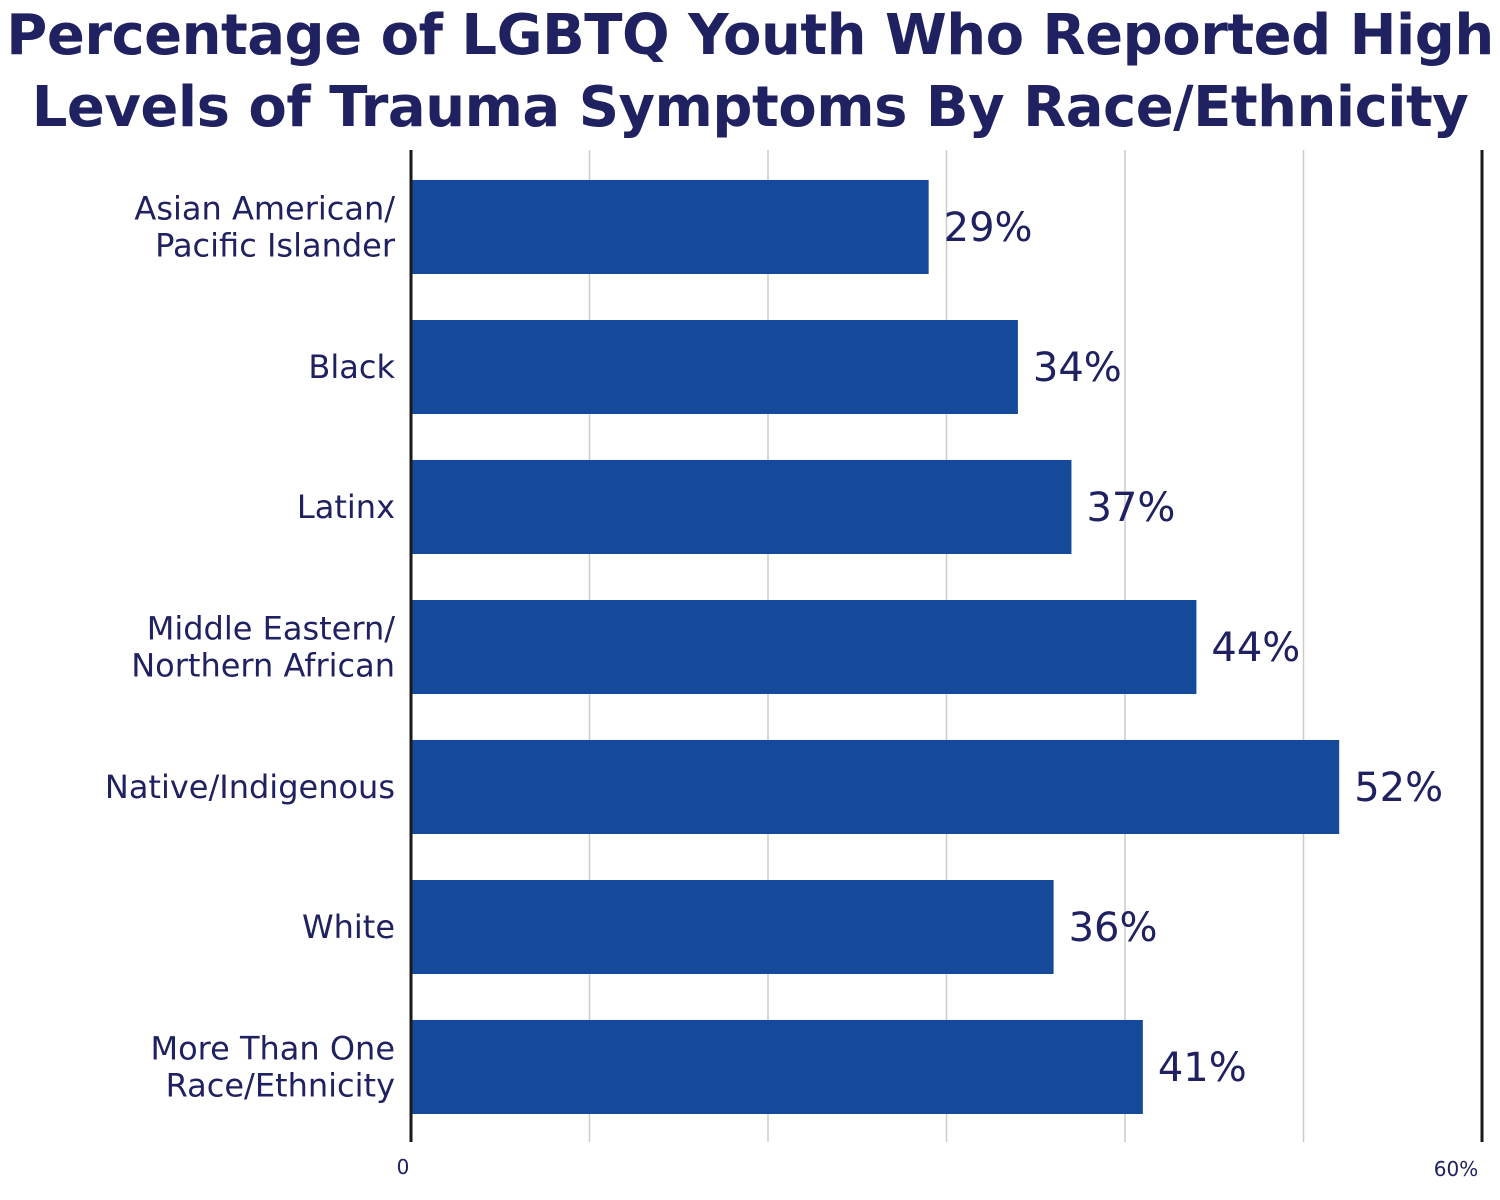 This screenshot has height=1200, width=1500. What do you see at coordinates (264, 209) in the screenshot?
I see `category-label-0-0: Asian American/` at bounding box center [264, 209].